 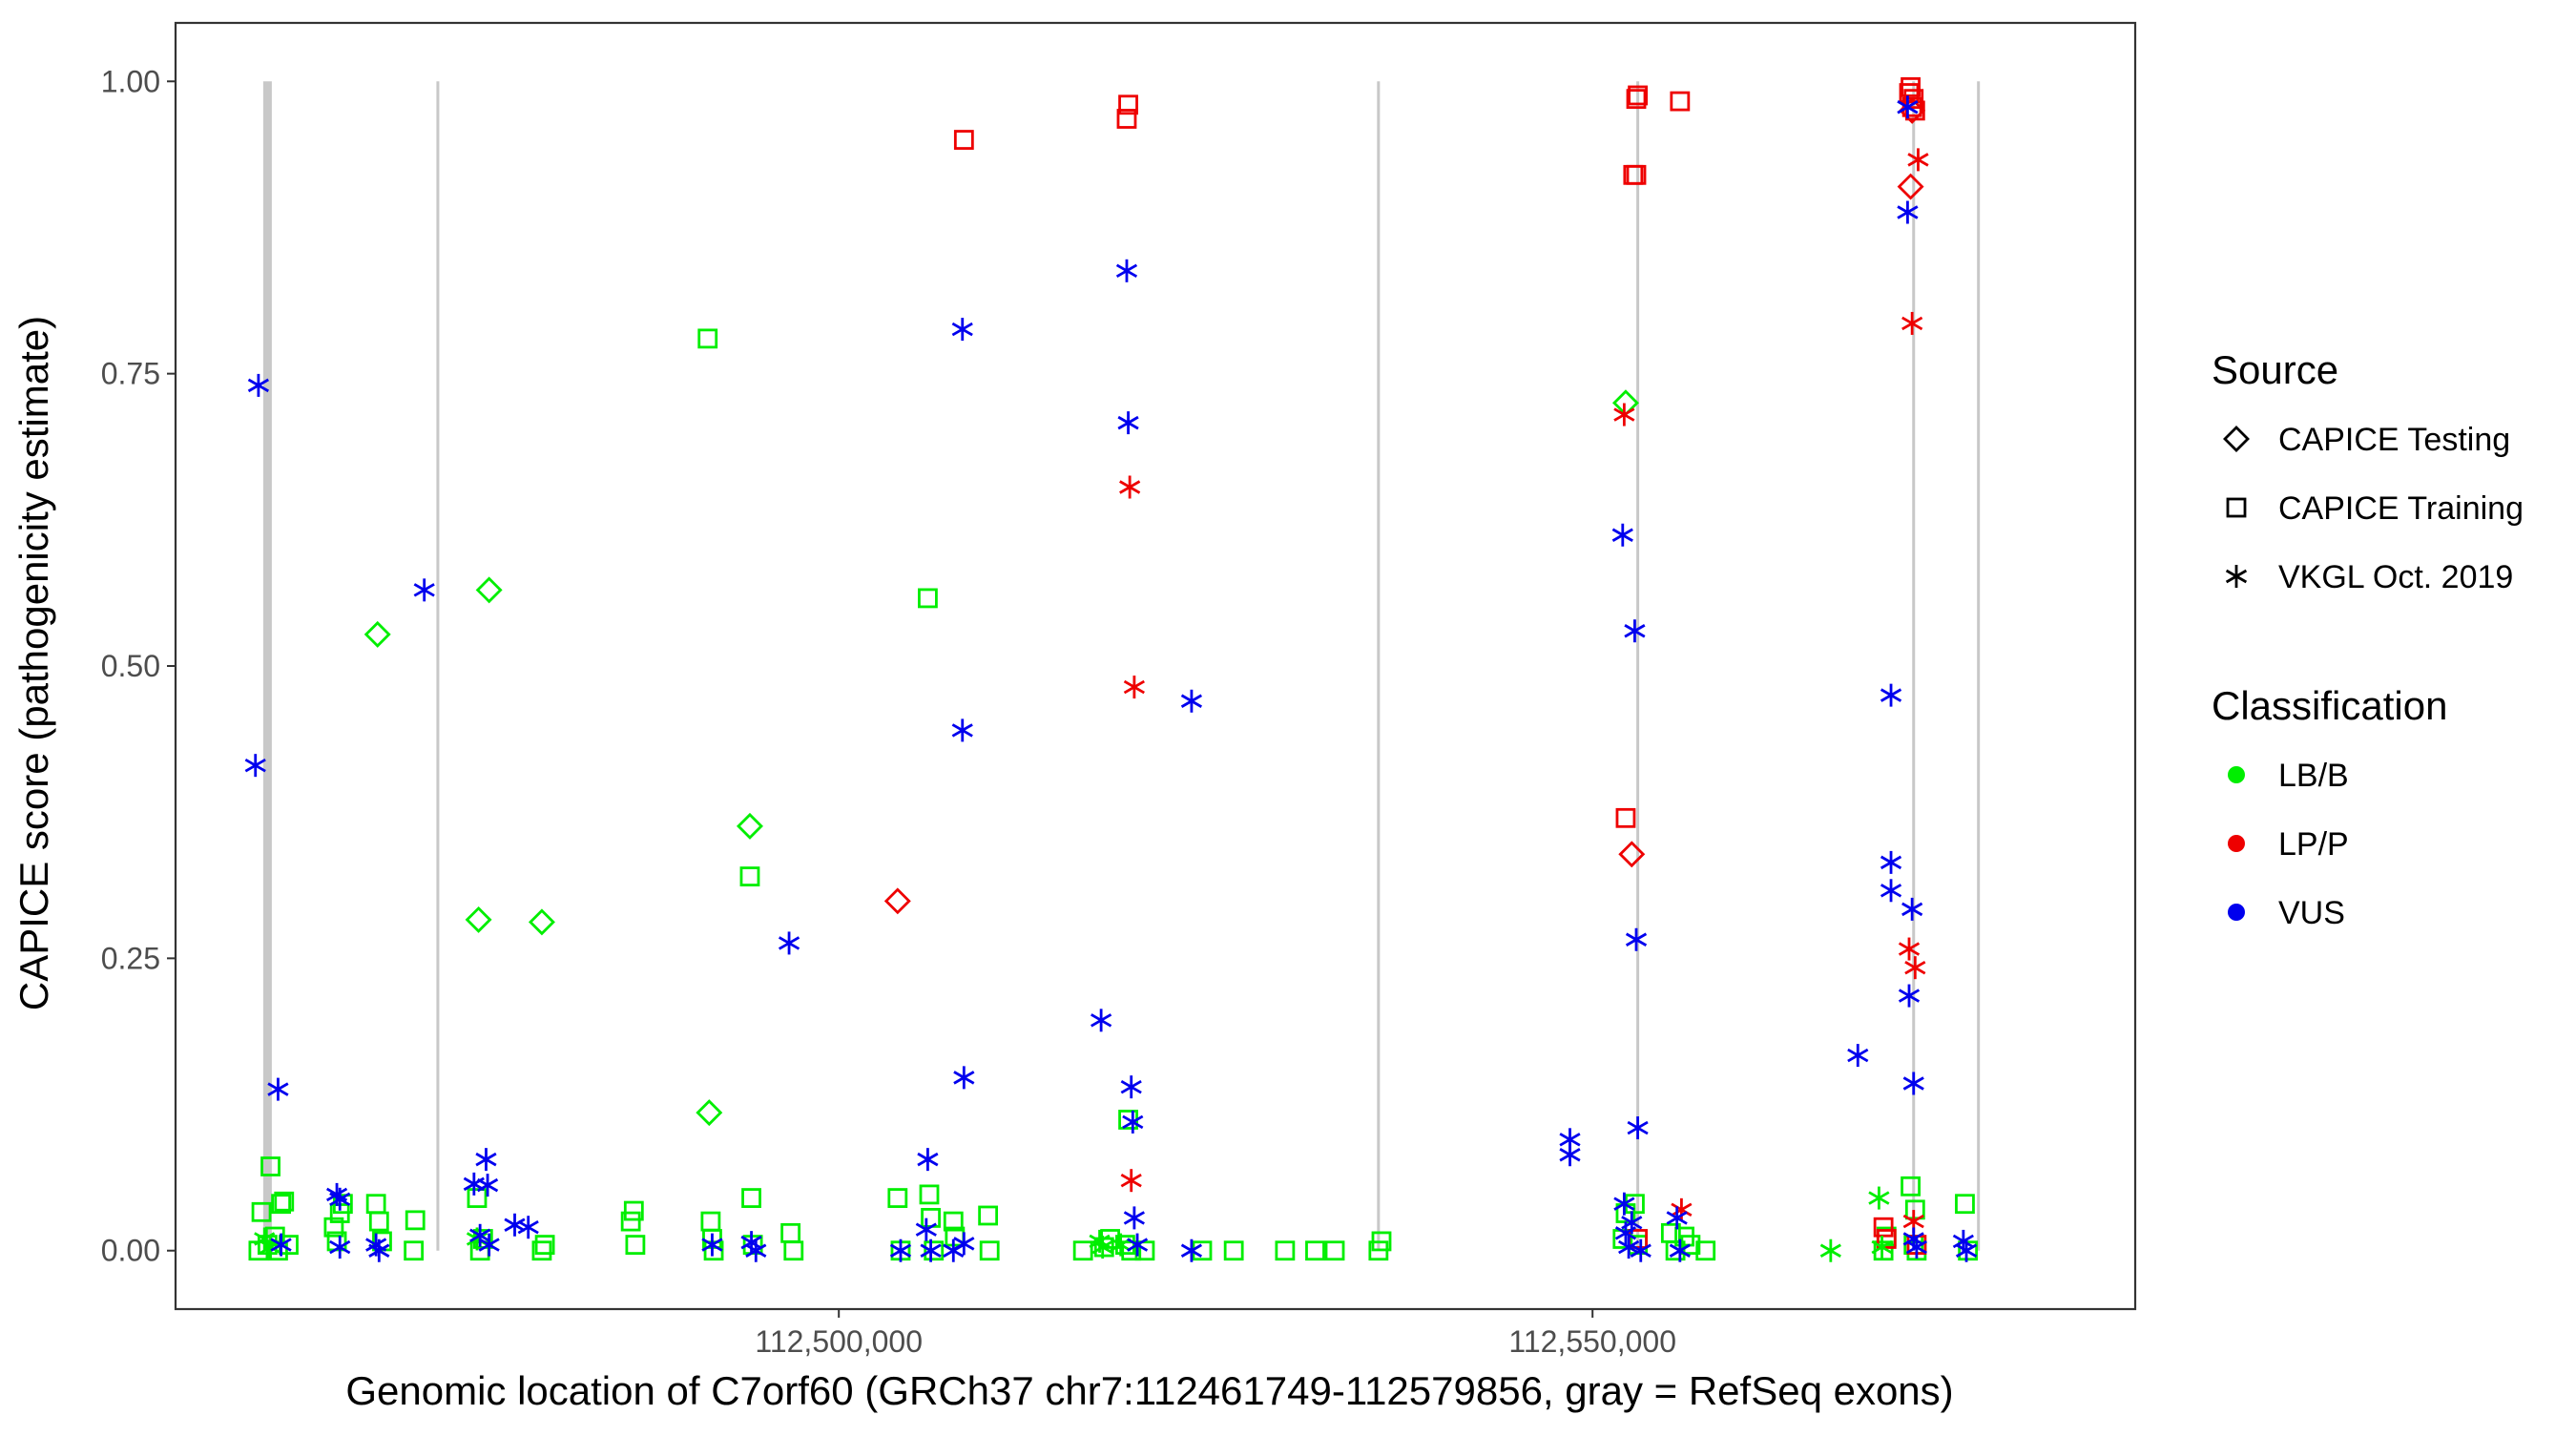 What do you see at coordinates (839, 1341) in the screenshot?
I see `x-tick-label: 112,500,000` at bounding box center [839, 1341].